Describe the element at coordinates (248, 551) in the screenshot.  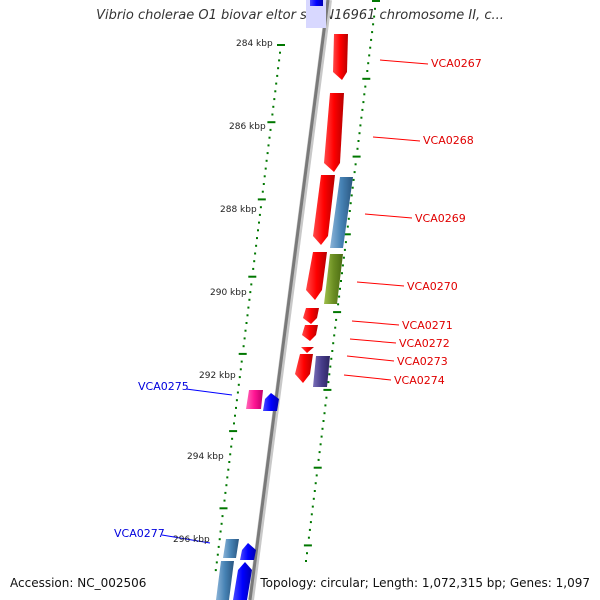
I see `gene-vca0277` at that location.